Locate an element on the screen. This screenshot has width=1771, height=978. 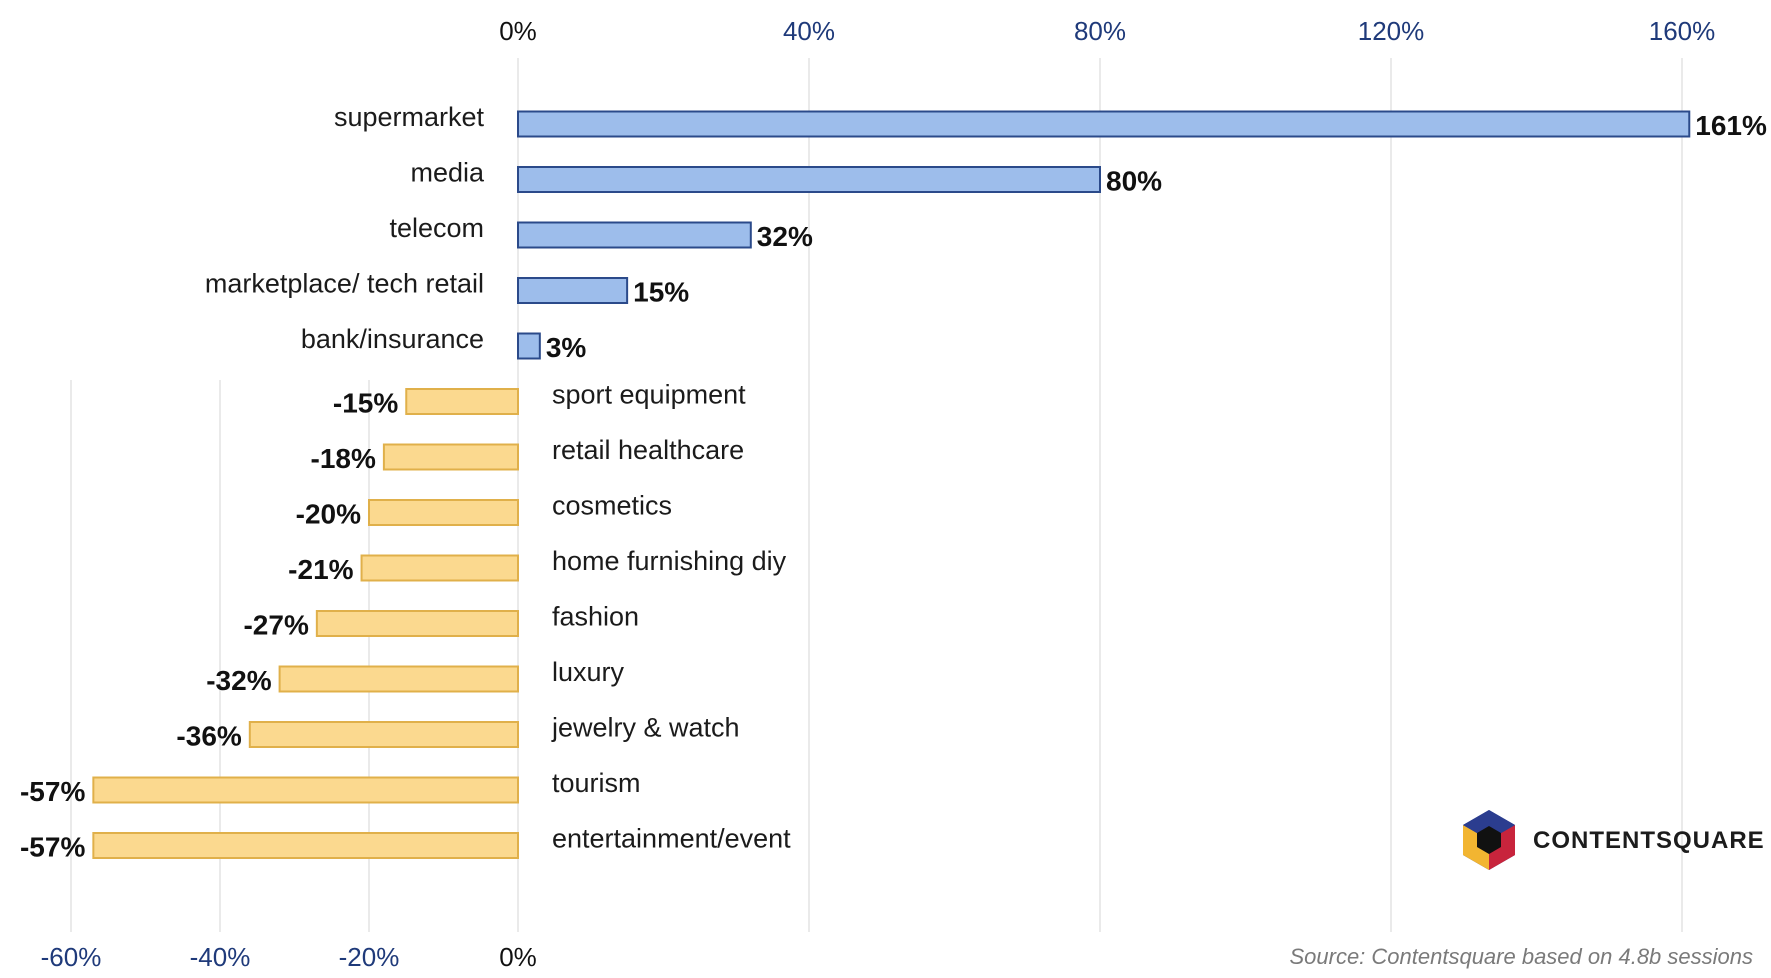
value-label: 161% is located at coordinates (1731, 125).